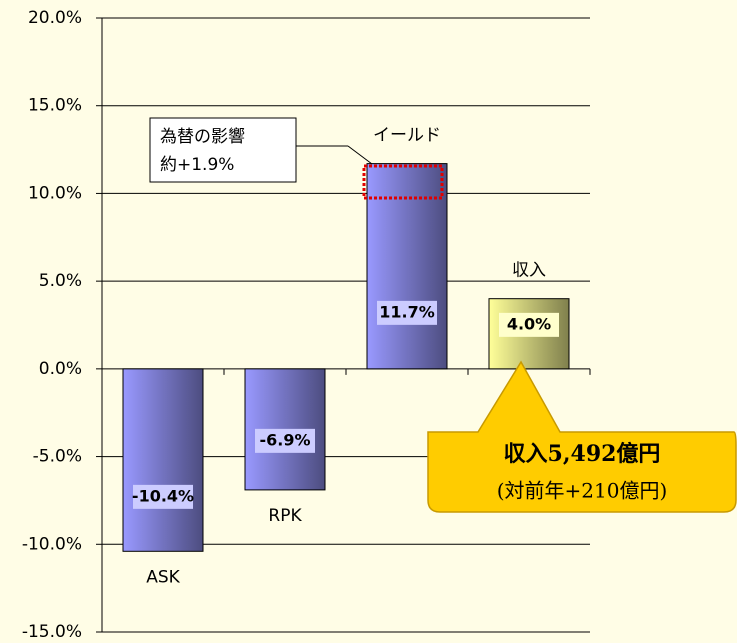  I want to click on value-label: -10.4%, so click(163, 495).